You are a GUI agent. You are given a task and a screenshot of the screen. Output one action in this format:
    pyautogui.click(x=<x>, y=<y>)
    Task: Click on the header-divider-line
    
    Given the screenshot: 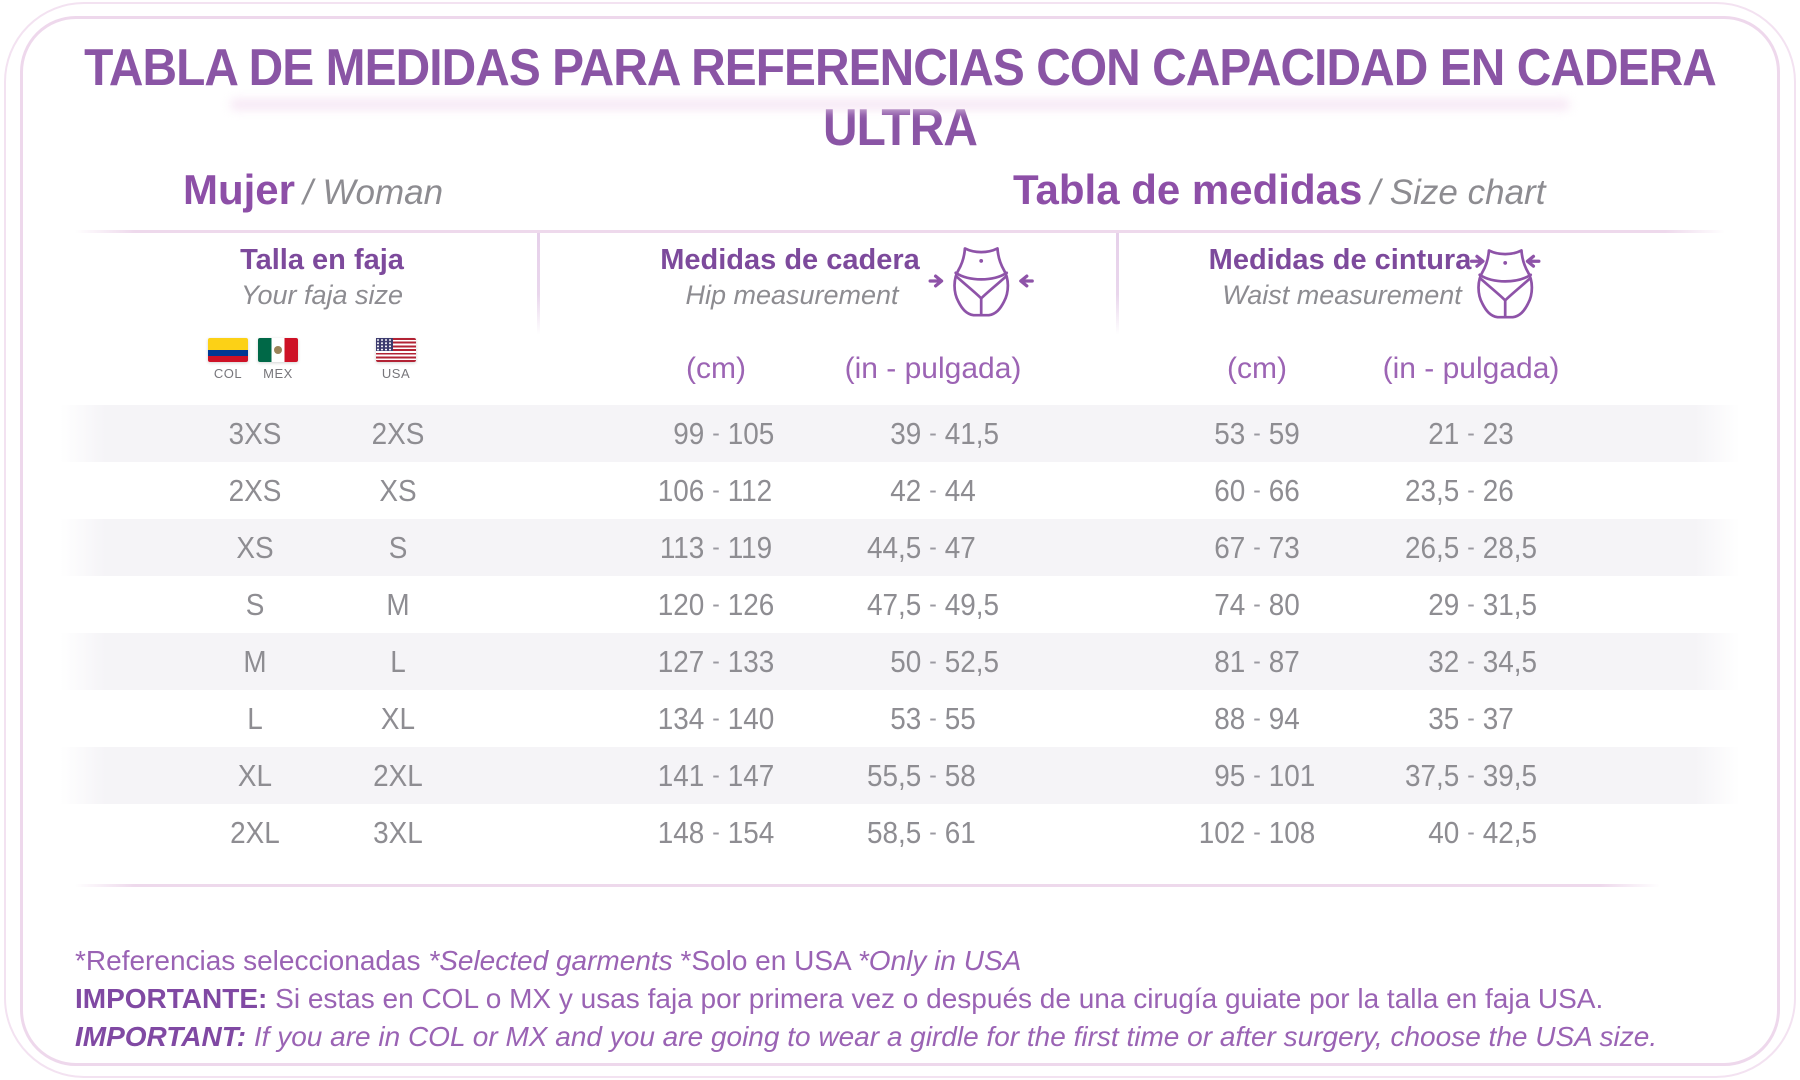 What is the action you would take?
    pyautogui.click(x=900, y=231)
    